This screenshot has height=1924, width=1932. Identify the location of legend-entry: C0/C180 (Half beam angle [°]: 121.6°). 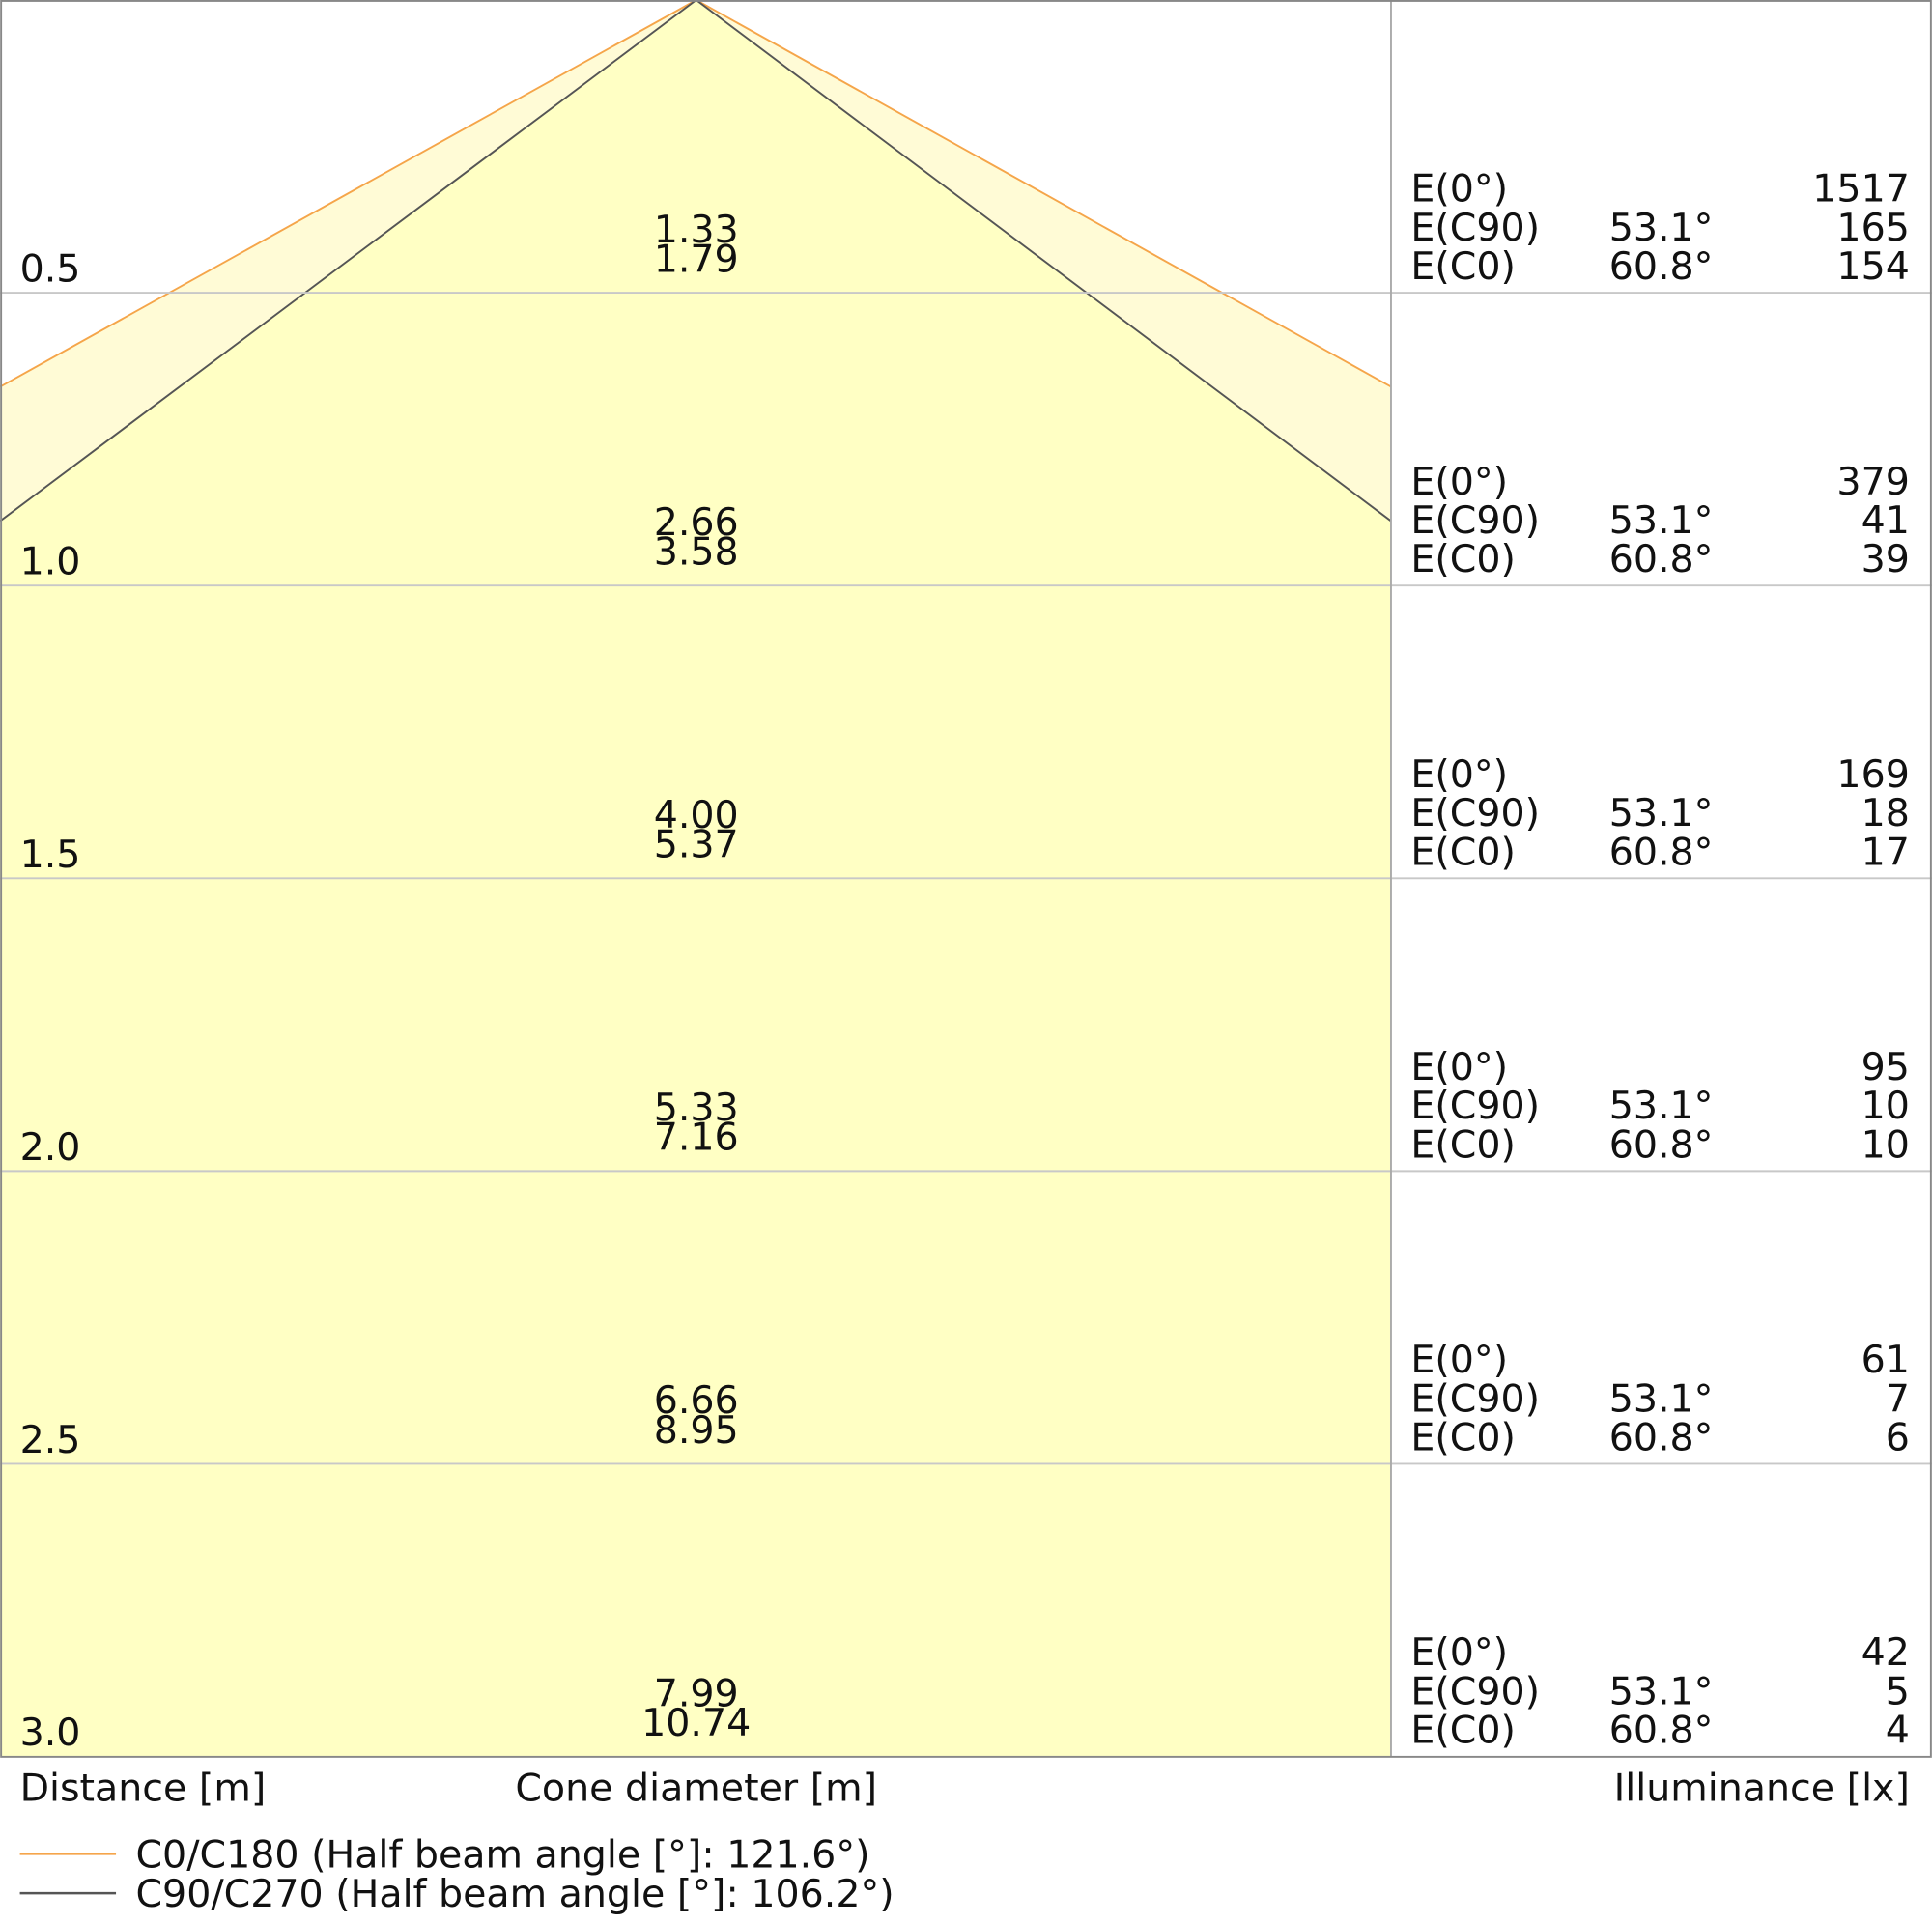
(502, 1854).